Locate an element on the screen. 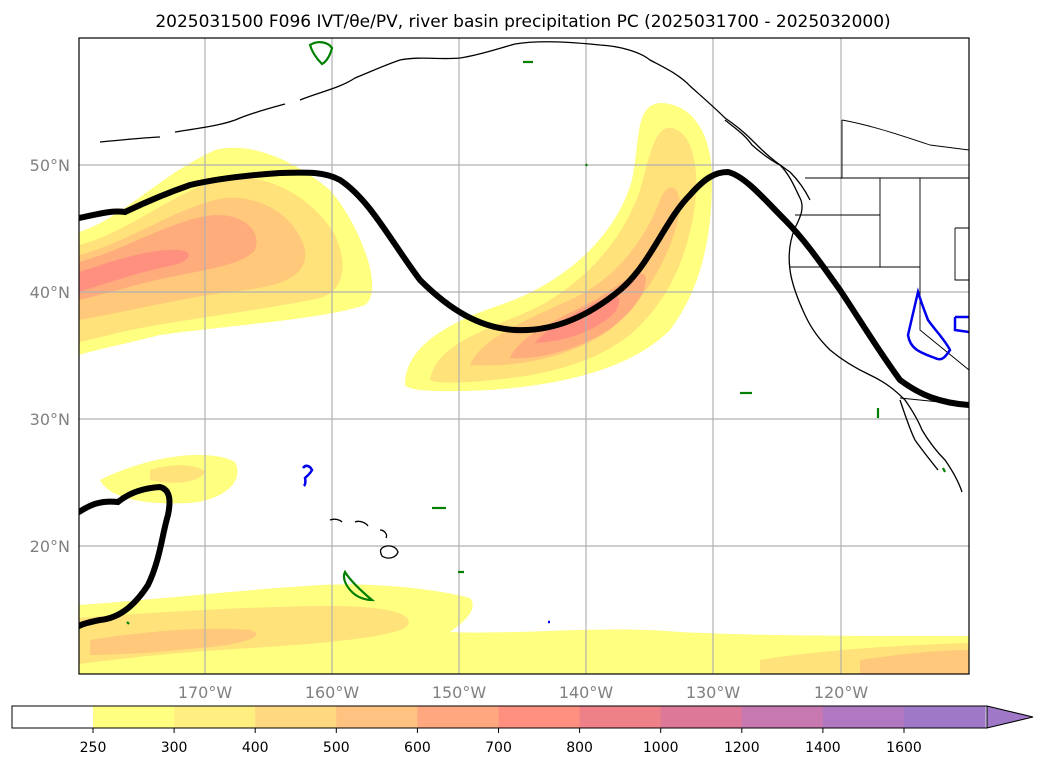 The height and width of the screenshot is (767, 1047). coastline-bc is located at coordinates (763, 174).